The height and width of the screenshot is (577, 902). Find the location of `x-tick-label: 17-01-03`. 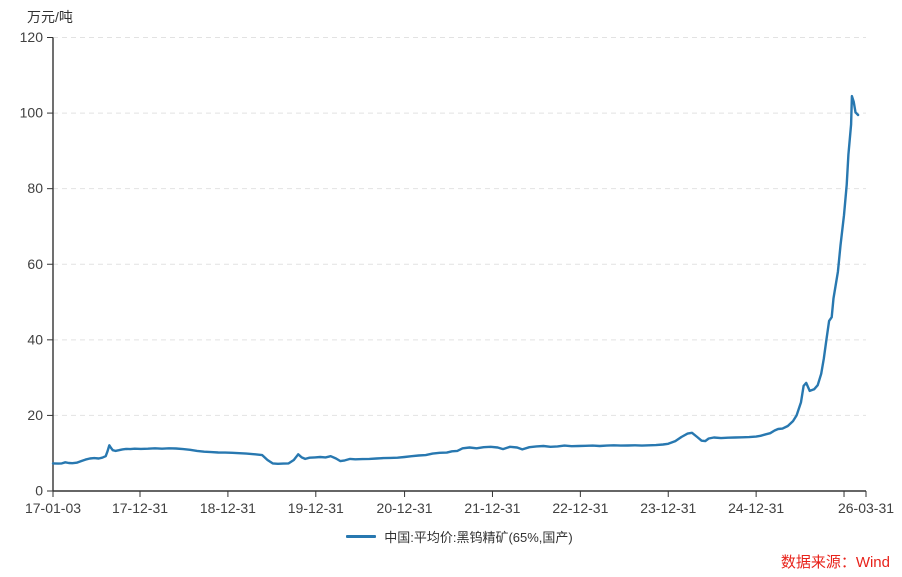

x-tick-label: 17-01-03 is located at coordinates (53, 508).